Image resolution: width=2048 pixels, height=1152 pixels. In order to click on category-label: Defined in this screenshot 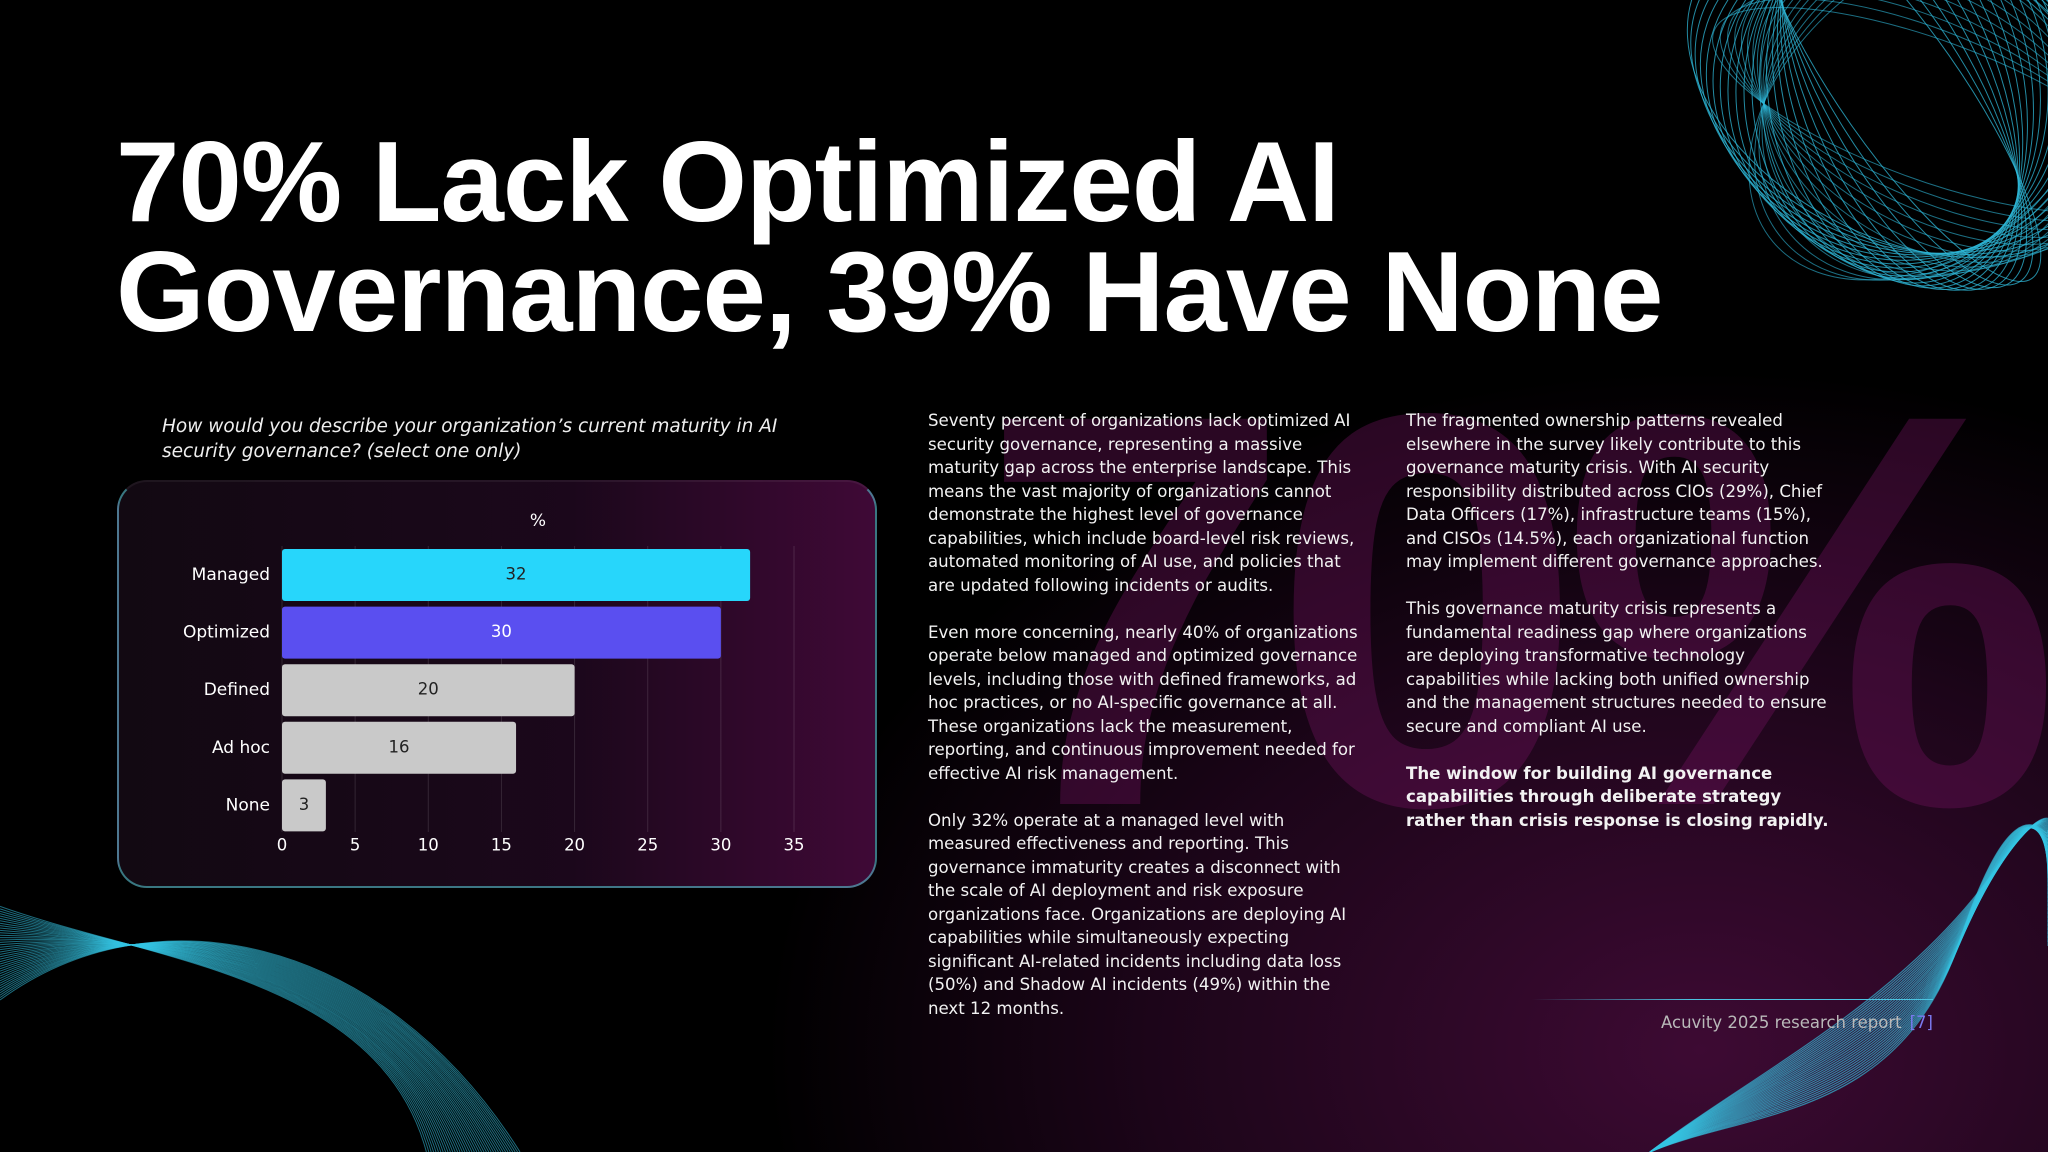, I will do `click(237, 690)`.